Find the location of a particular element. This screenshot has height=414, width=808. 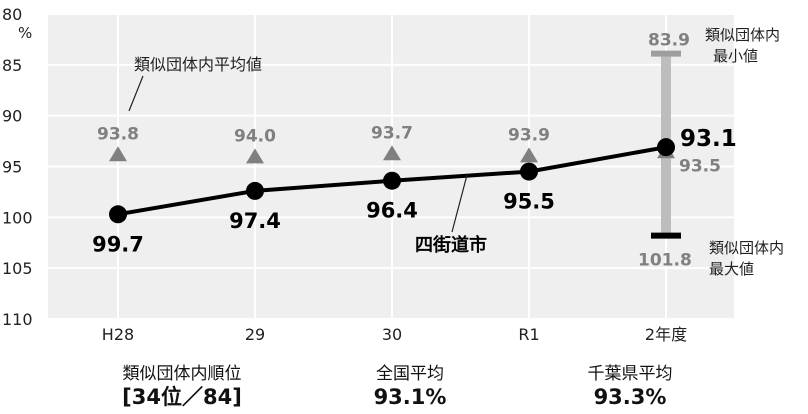

summary-prefecture-label: 千葉県平均 is located at coordinates (630, 374).